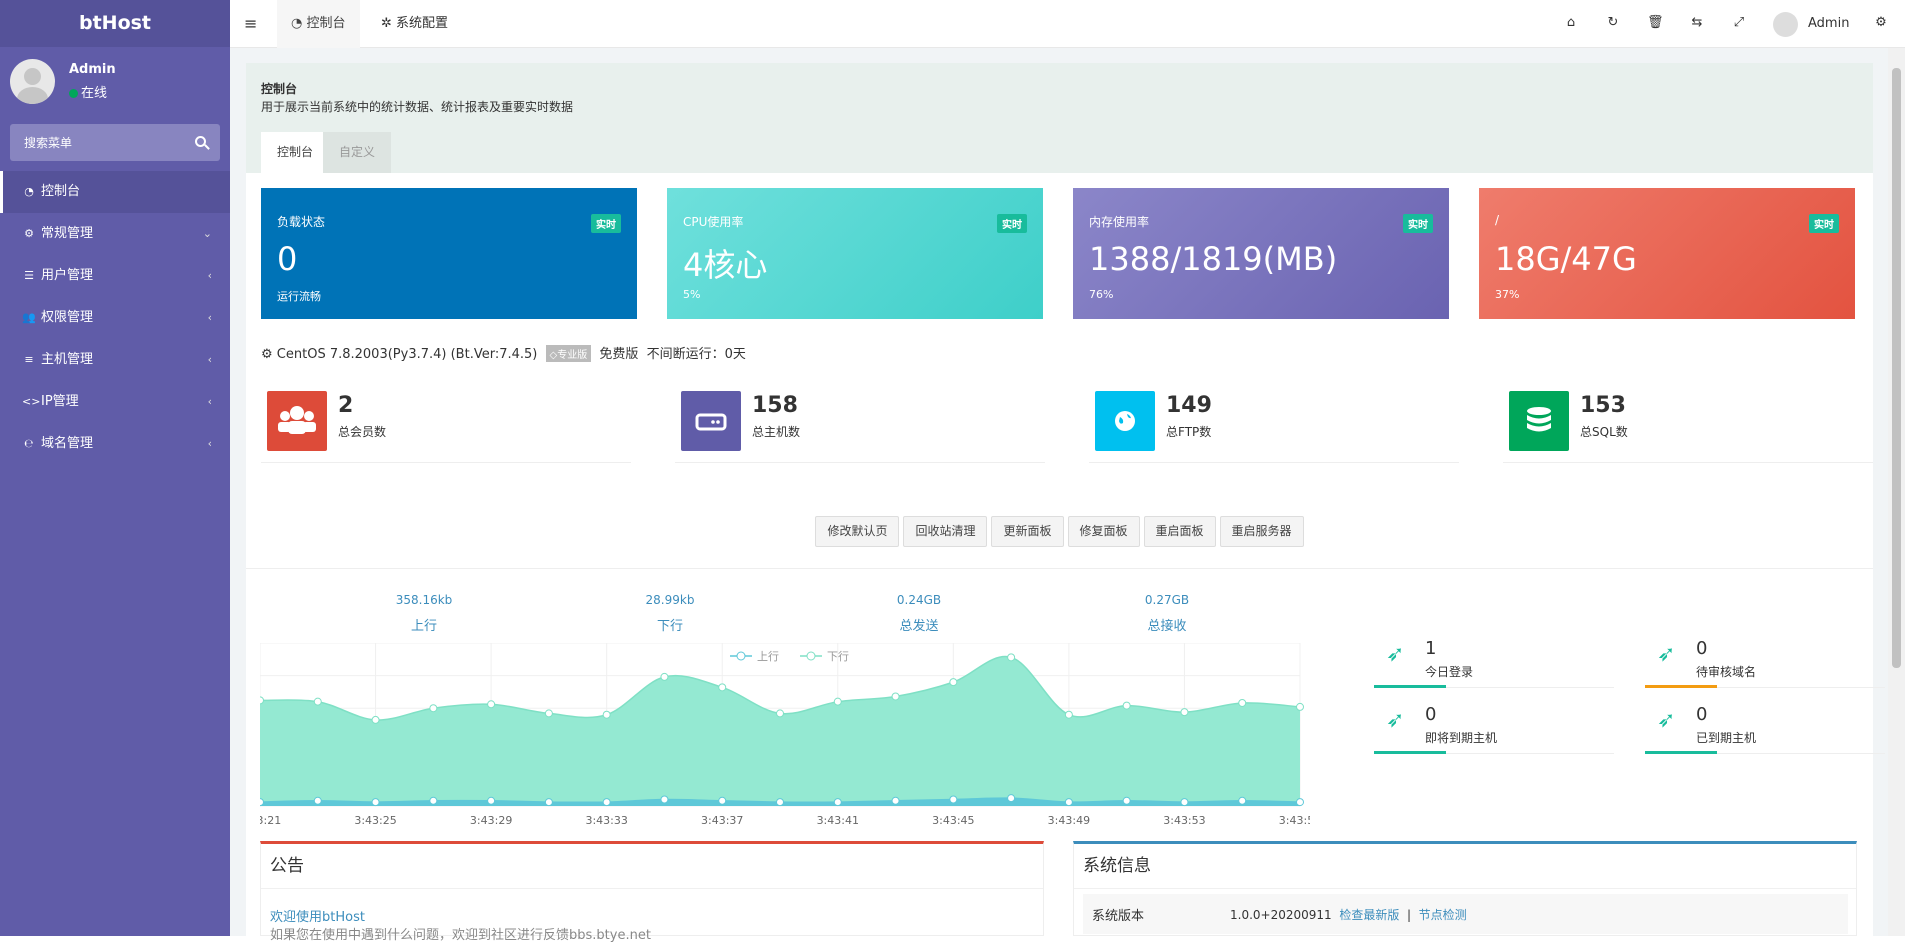 This screenshot has width=1905, height=943. What do you see at coordinates (29, 275) in the screenshot?
I see `list-icon: ☰` at bounding box center [29, 275].